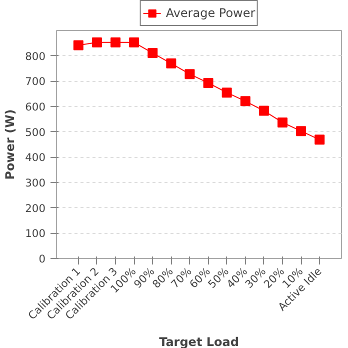 The width and height of the screenshot is (348, 348). Describe the element at coordinates (10, 144) in the screenshot. I see `y-axis-title: Power (W)` at that location.